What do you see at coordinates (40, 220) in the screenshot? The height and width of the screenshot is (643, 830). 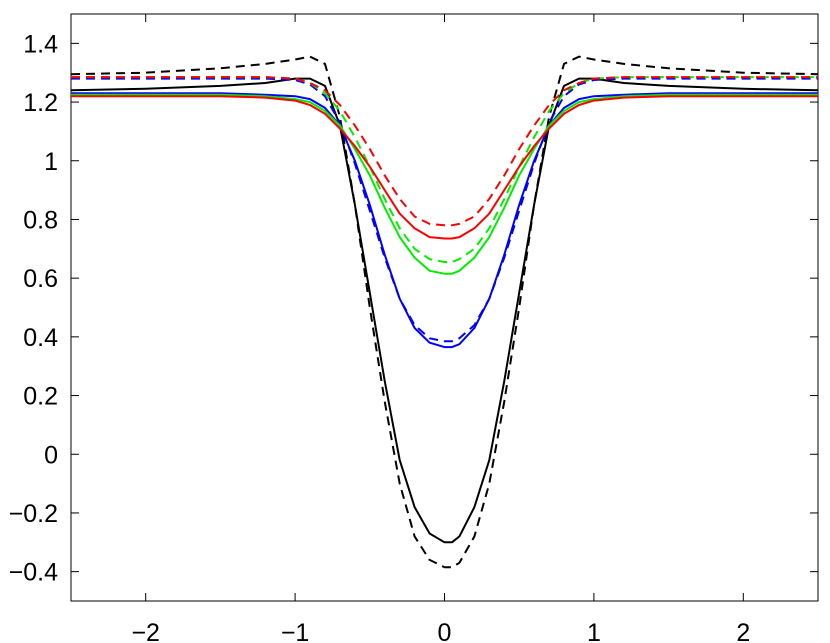 I see `y-tick-label: 0.8` at bounding box center [40, 220].